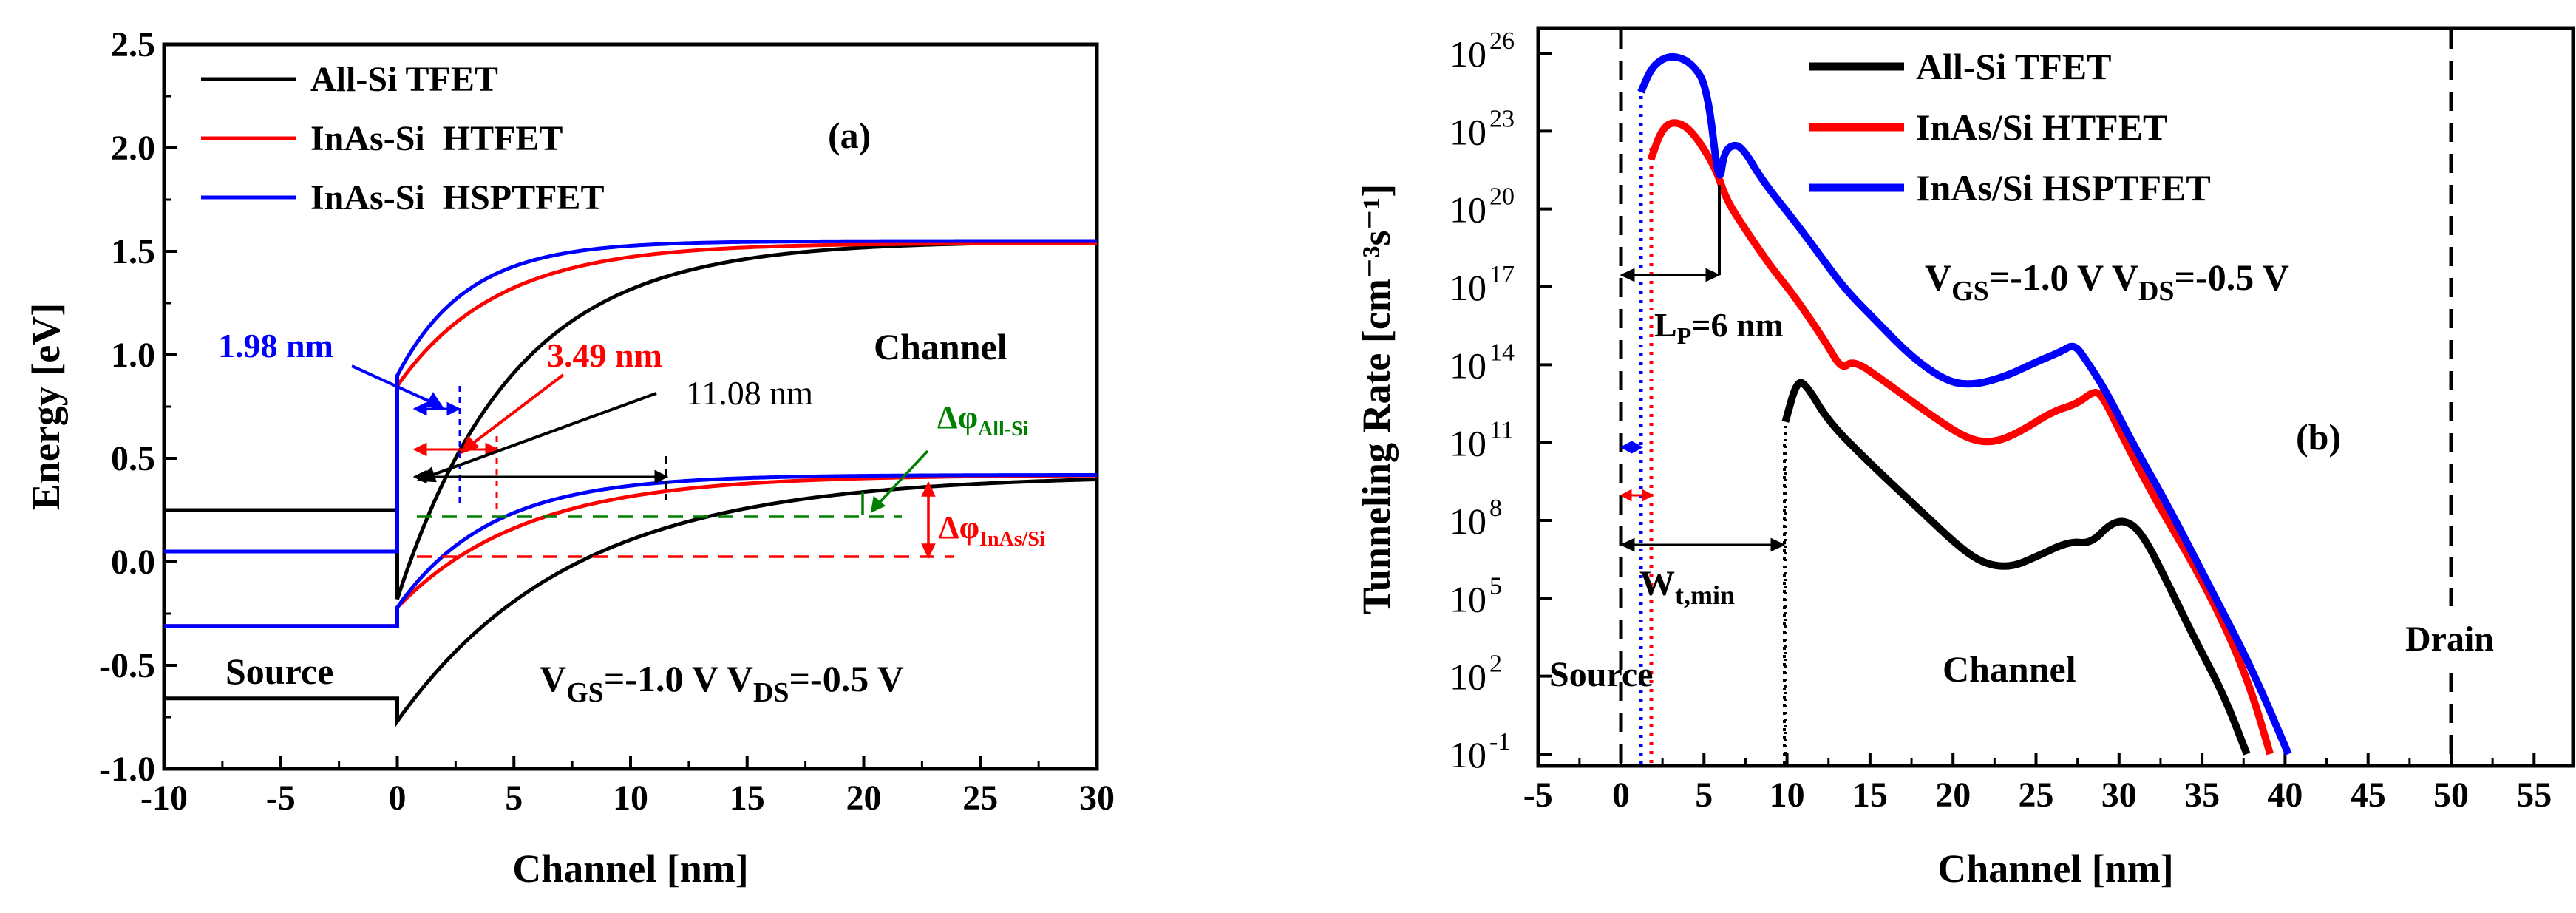 The width and height of the screenshot is (2576, 913). I want to click on legend-label-allsi-a: All-Si TFET, so click(404, 79).